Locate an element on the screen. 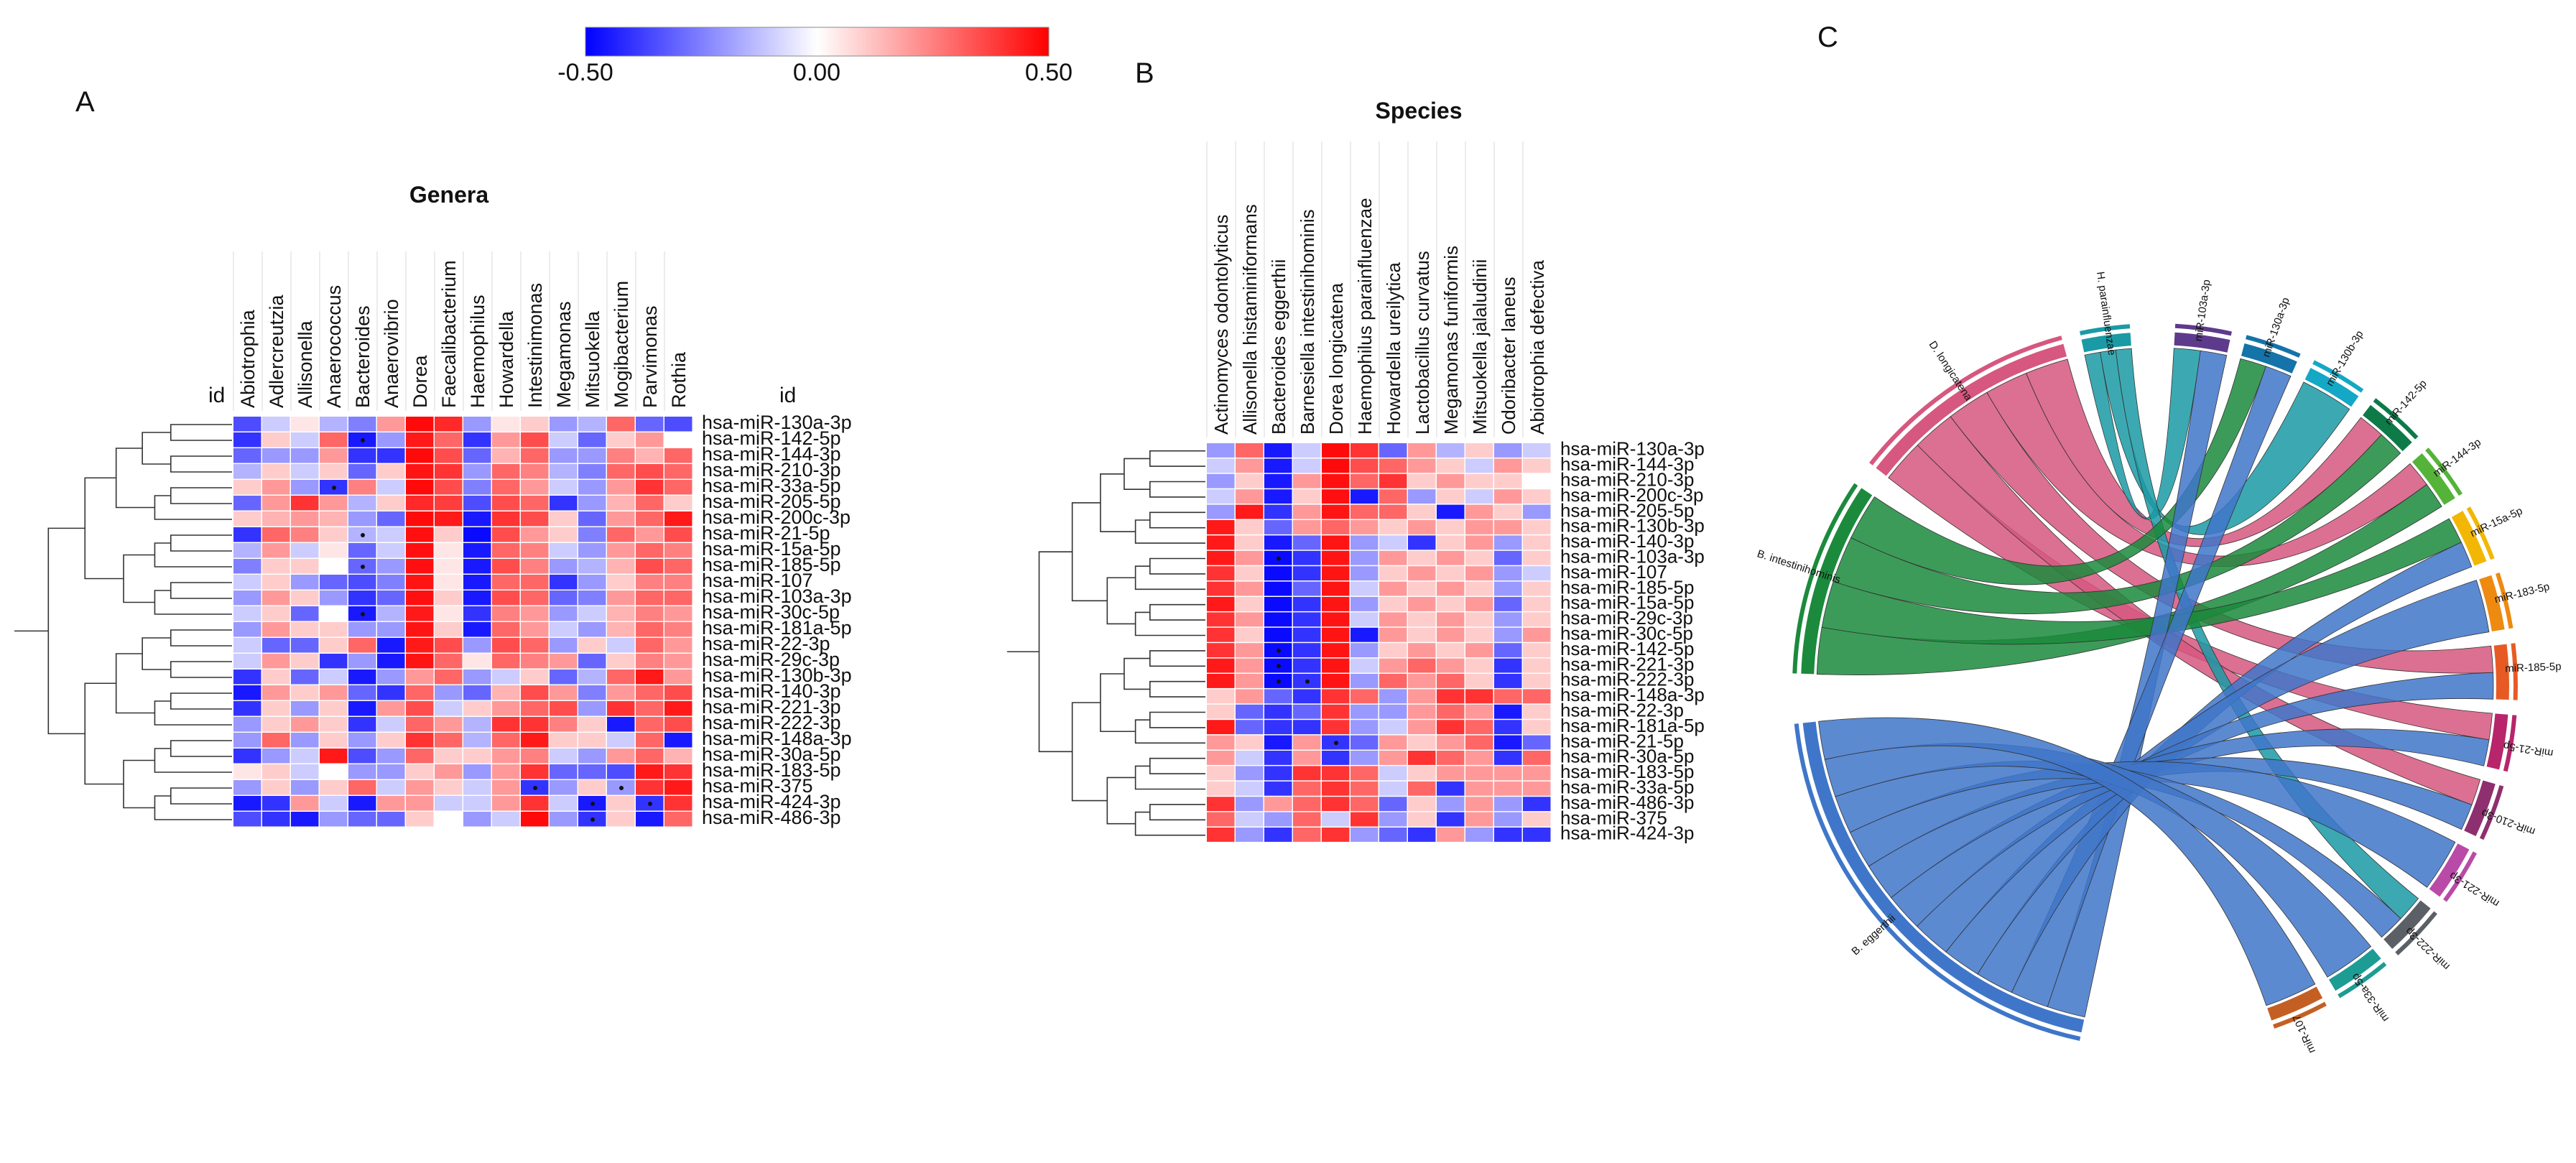 The height and width of the screenshot is (1163, 2576). chord-arc-mirna is located at coordinates (2202, 342).